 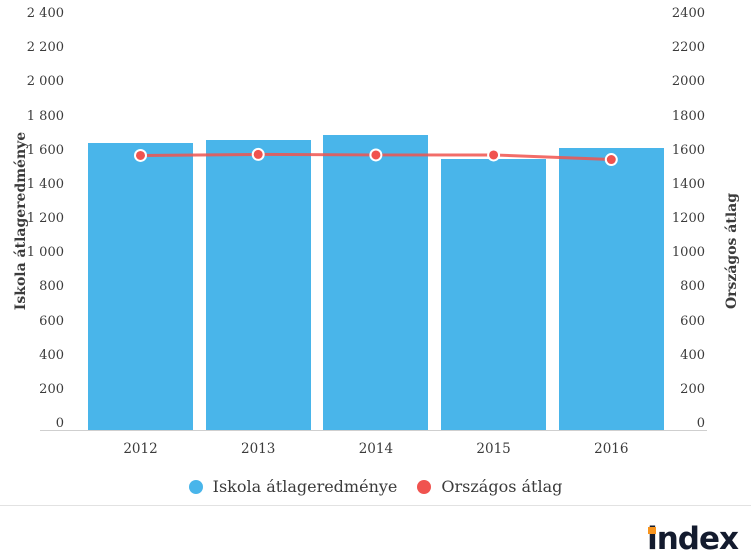 I want to click on y-axis-right-tick-label: 1600, so click(x=688, y=150).